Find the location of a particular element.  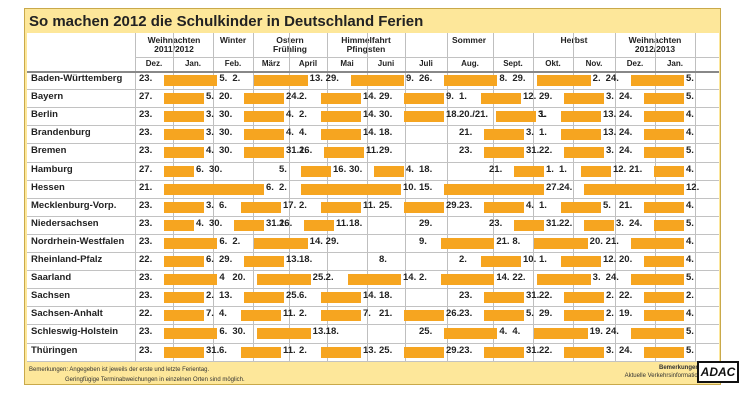

month-header: März is located at coordinates (271, 63).